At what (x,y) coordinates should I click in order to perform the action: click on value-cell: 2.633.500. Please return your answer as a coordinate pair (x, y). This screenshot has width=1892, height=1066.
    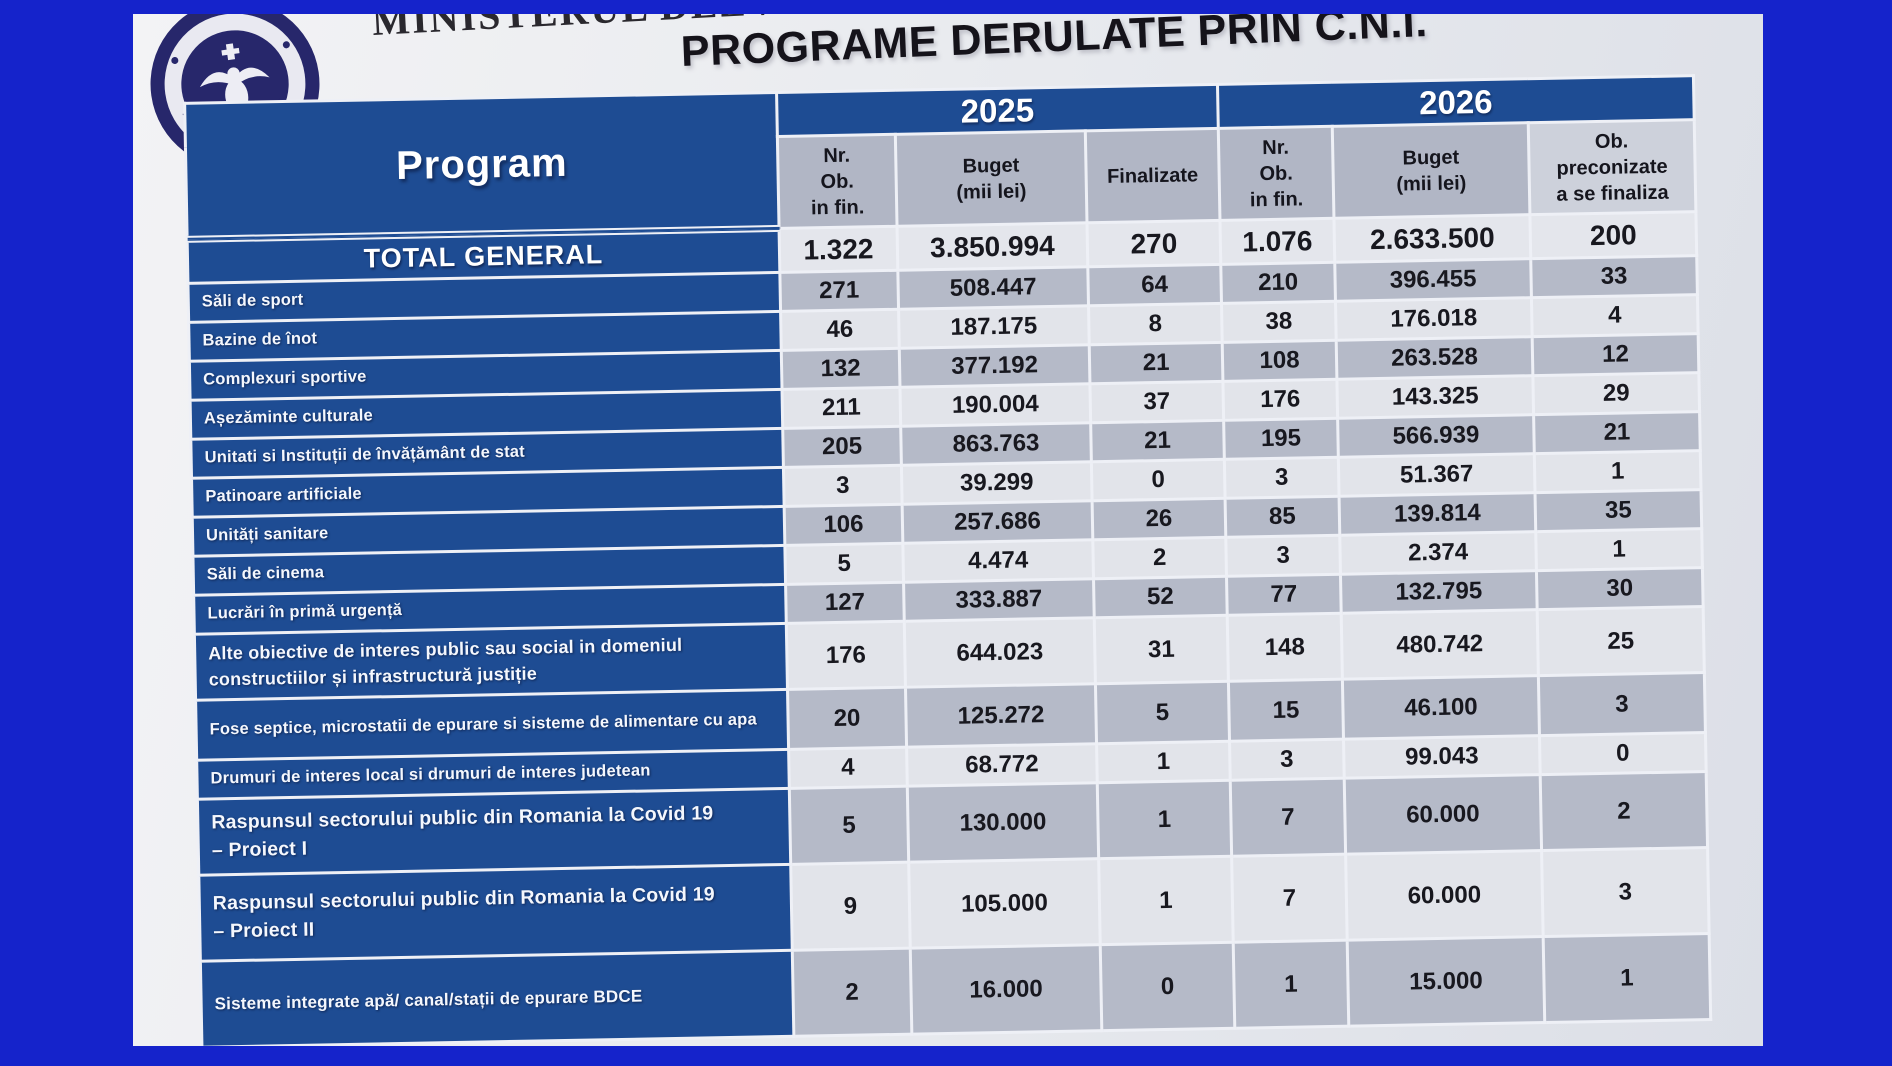
    Looking at the image, I should click on (1432, 238).